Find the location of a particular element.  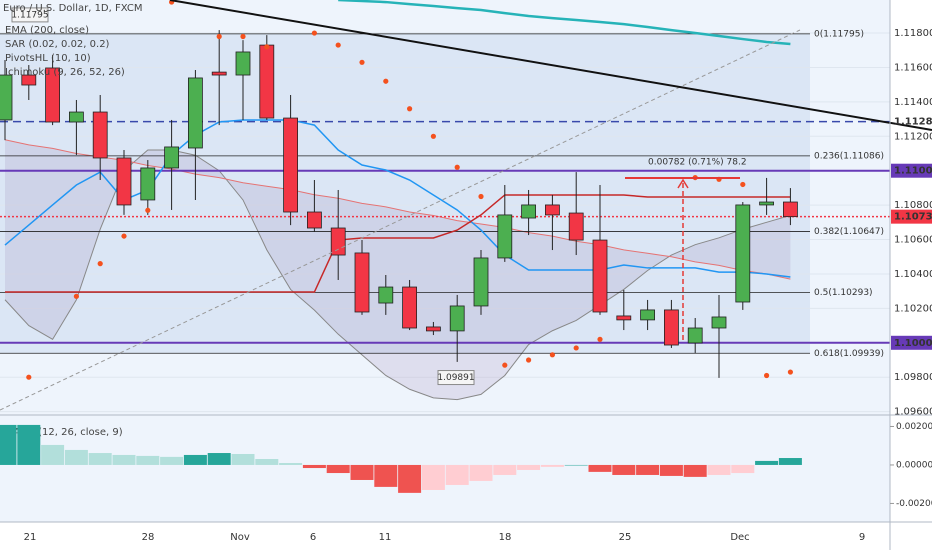

indicator-label: SAR (0.02, 0.02, 0.2) is located at coordinates (57, 44).